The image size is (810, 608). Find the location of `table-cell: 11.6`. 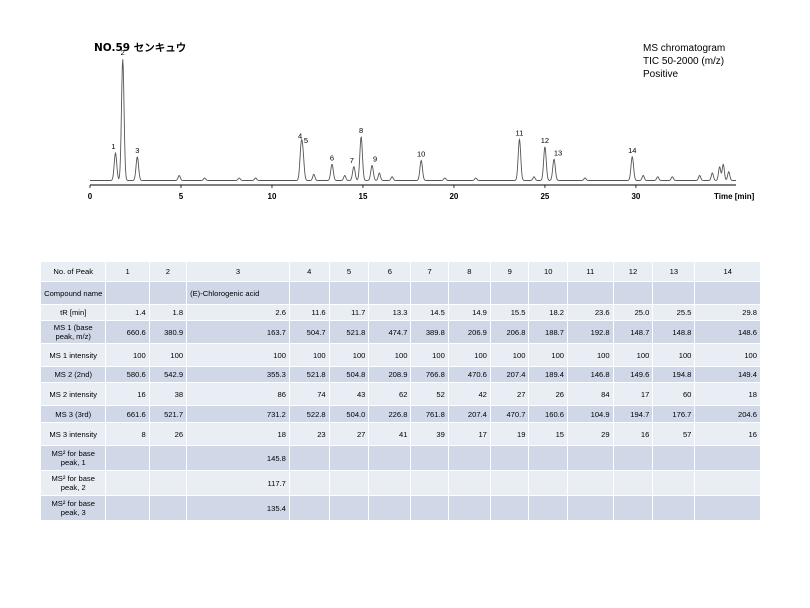

table-cell: 11.6 is located at coordinates (309, 312).